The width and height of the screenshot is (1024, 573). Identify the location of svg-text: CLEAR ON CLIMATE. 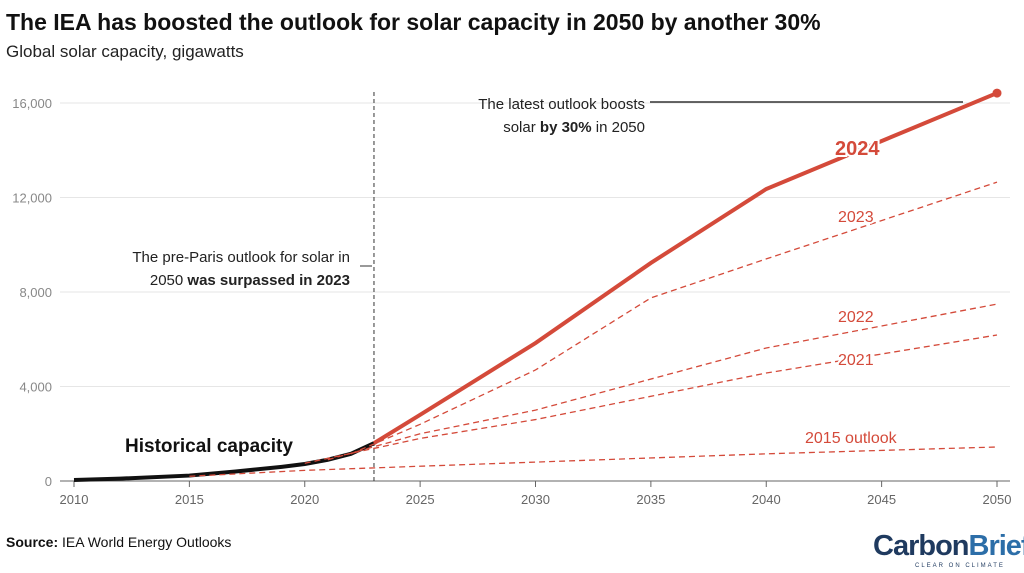
(960, 566).